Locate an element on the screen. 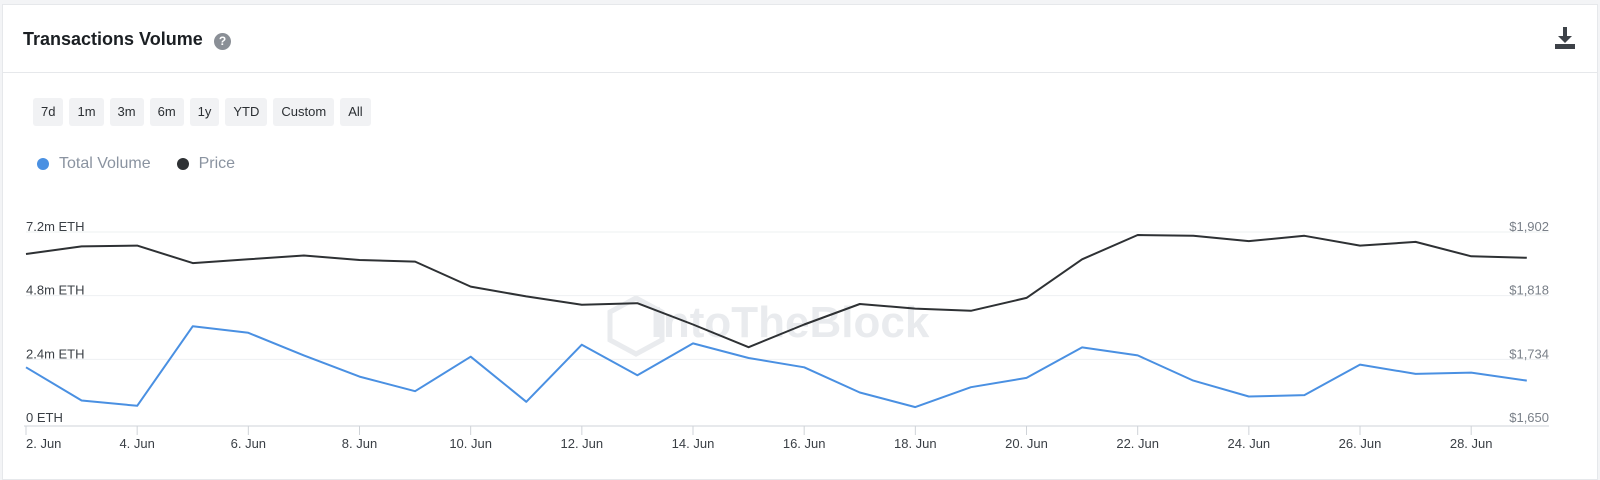  range-selector: 7d 1m 3m 6m 1y YTD Custom All is located at coordinates (202, 112).